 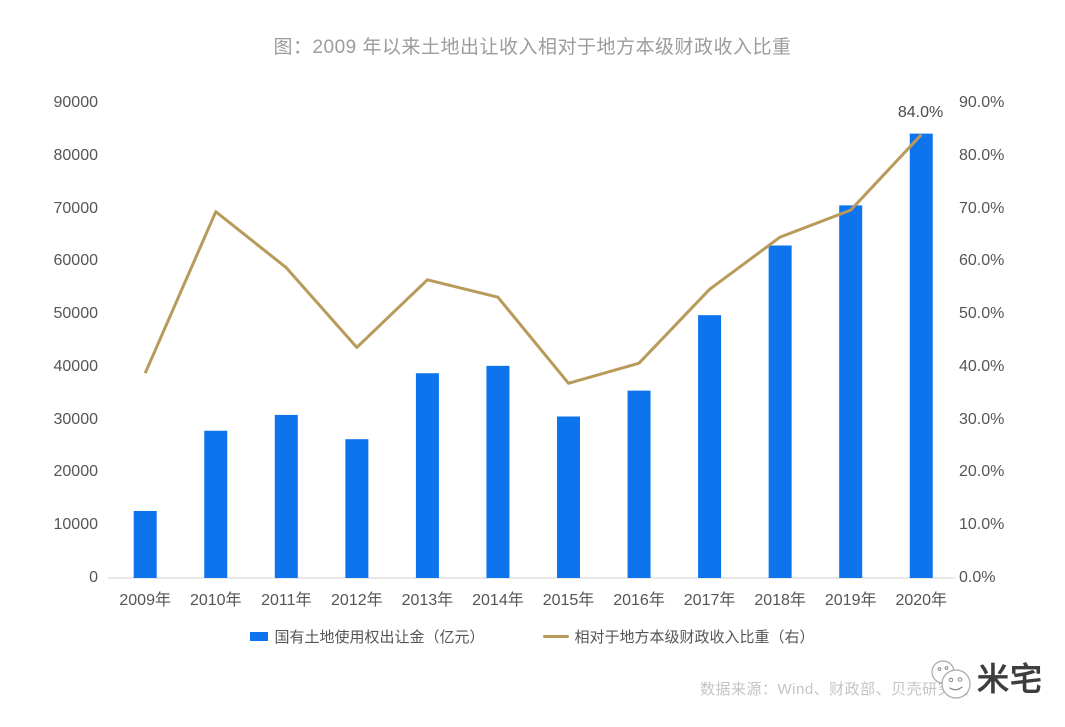 I want to click on mizhai-logo-text: 米宅, so click(x=1010, y=679).